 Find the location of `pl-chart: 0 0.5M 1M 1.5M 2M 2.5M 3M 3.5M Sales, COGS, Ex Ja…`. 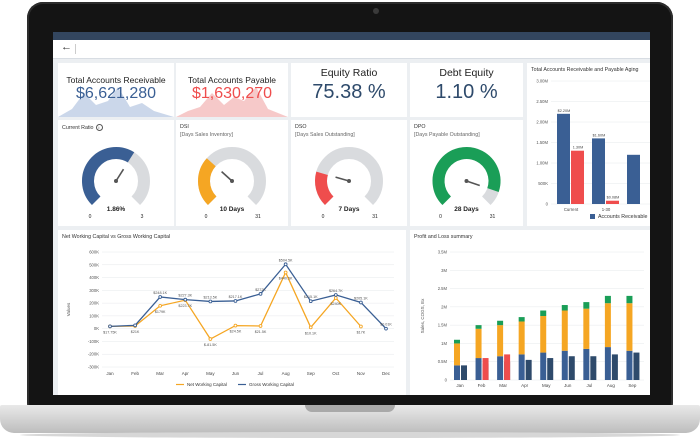

pl-chart: 0 0.5M 1M 1.5M 2M 2.5M 3M 3.5M Sales, COGS, Ex Ja… is located at coordinates (532, 319).